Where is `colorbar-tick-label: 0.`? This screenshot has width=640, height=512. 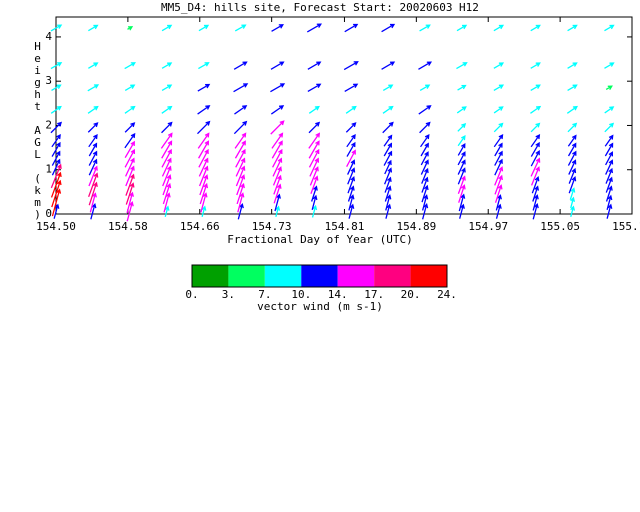
colorbar-tick-label: 0. is located at coordinates (191, 294).